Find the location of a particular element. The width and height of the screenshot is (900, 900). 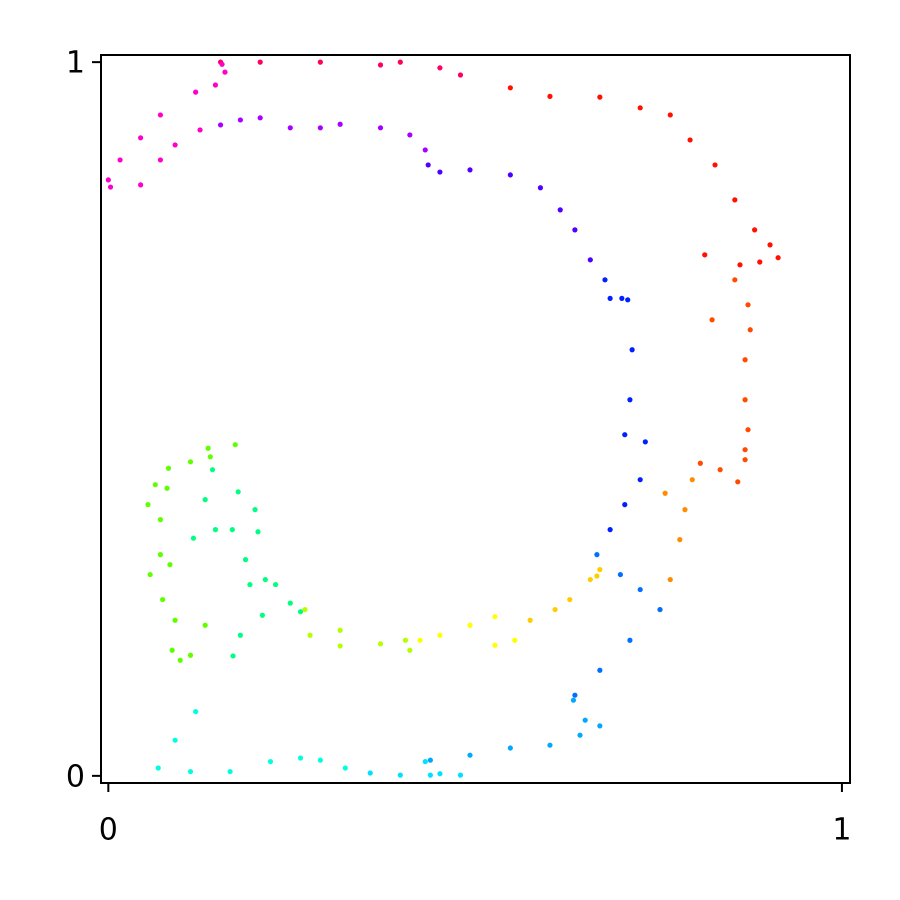

x-tick-label: 0 is located at coordinates (108, 830).